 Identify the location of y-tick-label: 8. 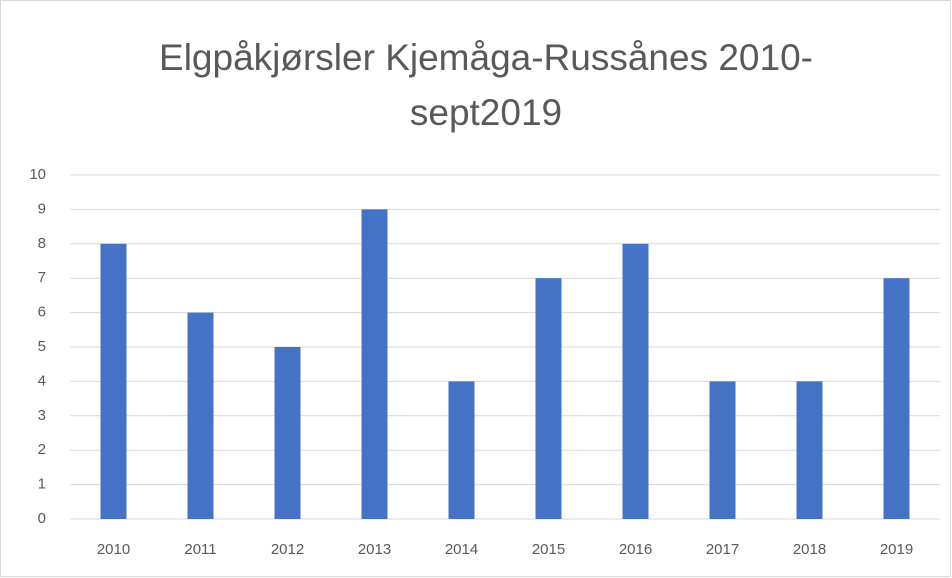
(42, 243).